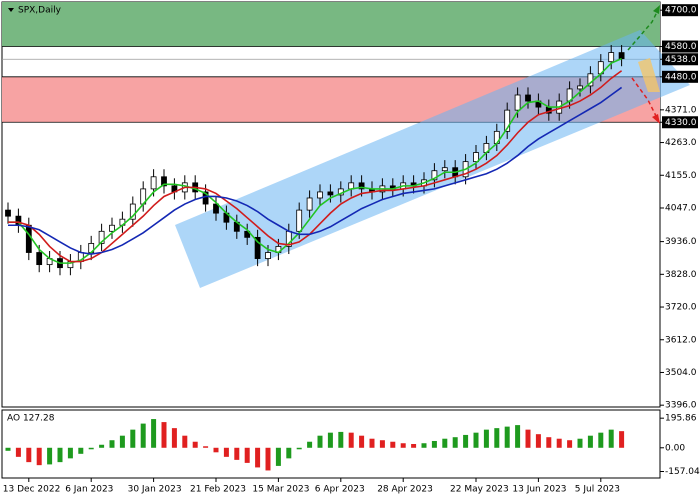 This screenshot has height=500, width=700. I want to click on y-tick-label: 4047.0, so click(681, 208).